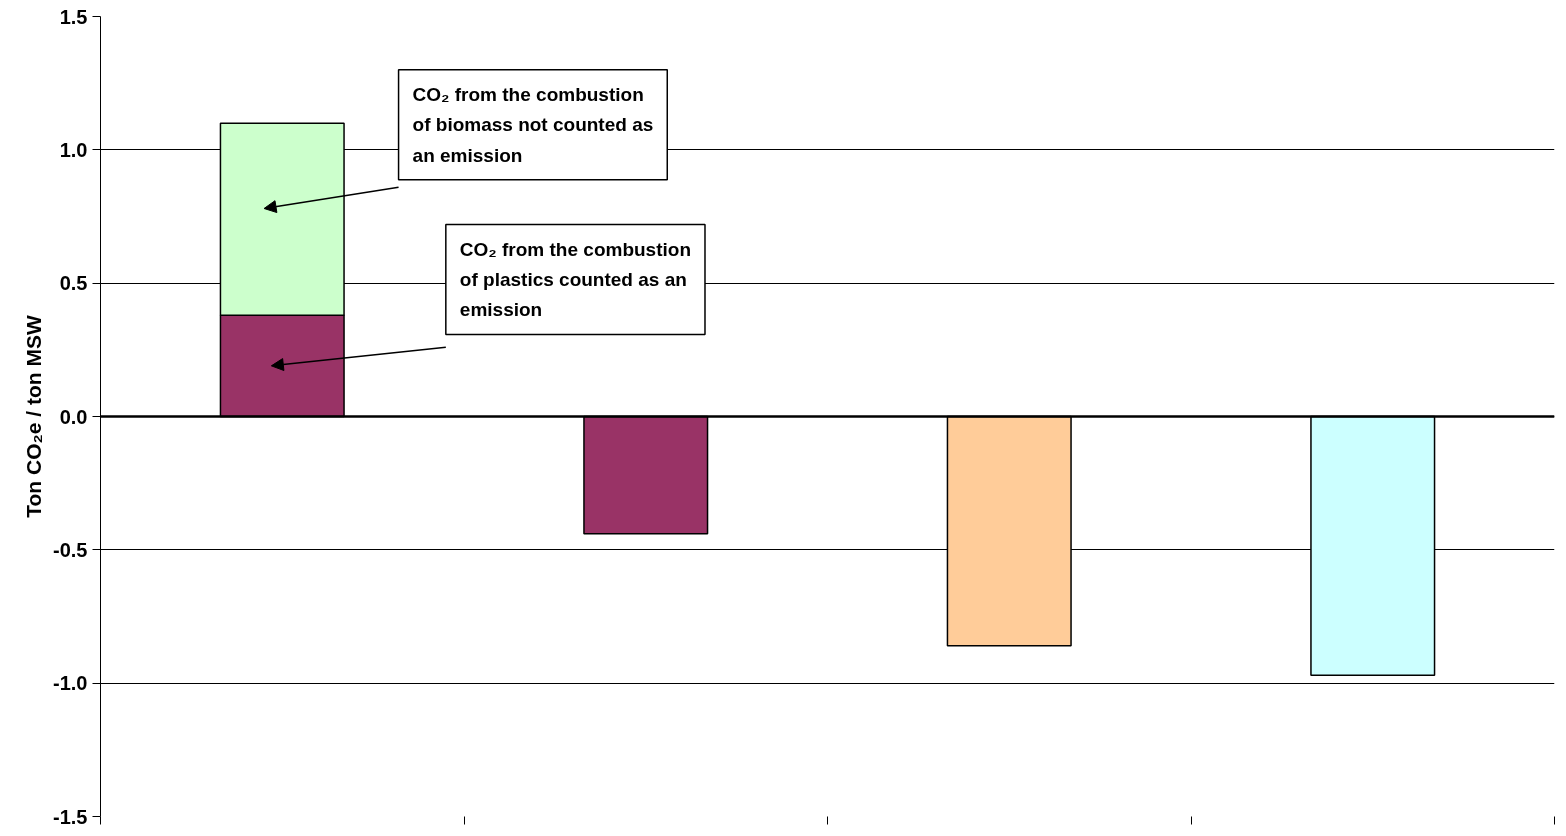 The image size is (1566, 836). Describe the element at coordinates (73, 16) in the screenshot. I see `y-tick-label: 1.5` at that location.